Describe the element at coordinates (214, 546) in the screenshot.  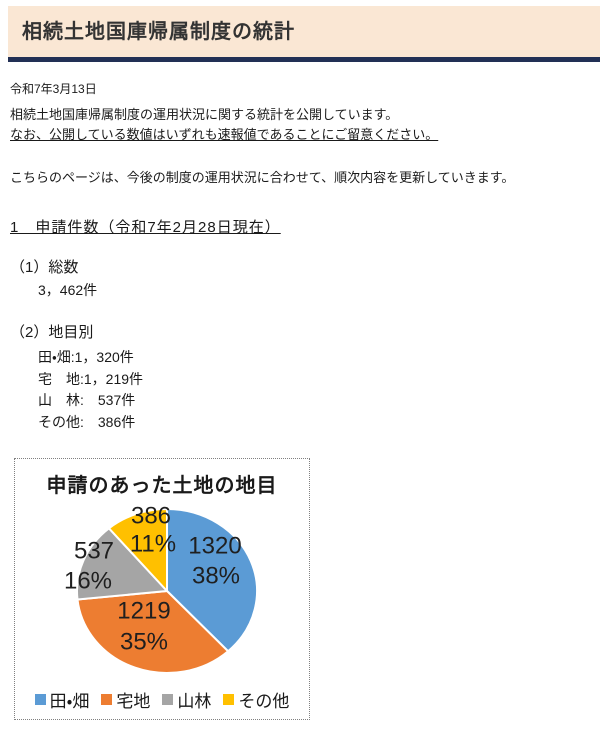
I see `pie-data-label: 1320` at that location.